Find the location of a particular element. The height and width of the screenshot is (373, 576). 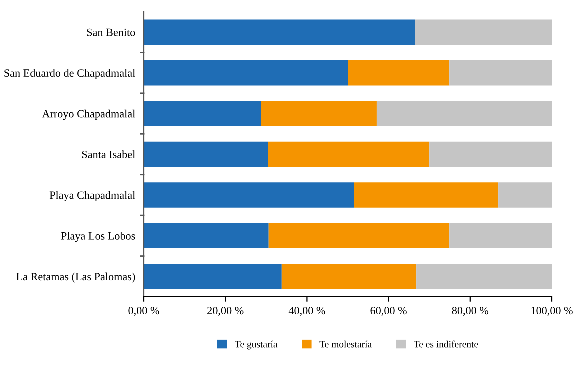

legend-label: Te molestaría is located at coordinates (346, 344).